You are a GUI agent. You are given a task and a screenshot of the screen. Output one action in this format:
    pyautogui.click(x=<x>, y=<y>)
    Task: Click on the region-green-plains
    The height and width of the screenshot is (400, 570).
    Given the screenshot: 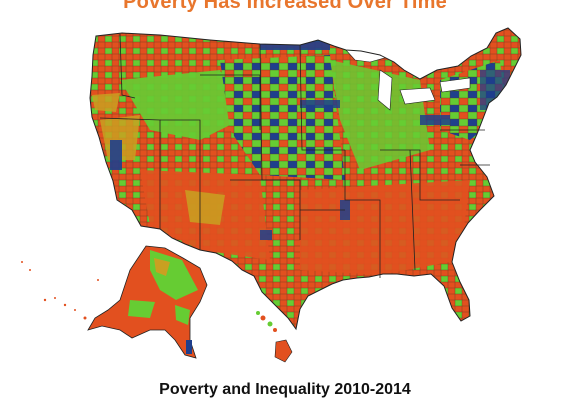 What is the action you would take?
    pyautogui.click(x=282, y=117)
    